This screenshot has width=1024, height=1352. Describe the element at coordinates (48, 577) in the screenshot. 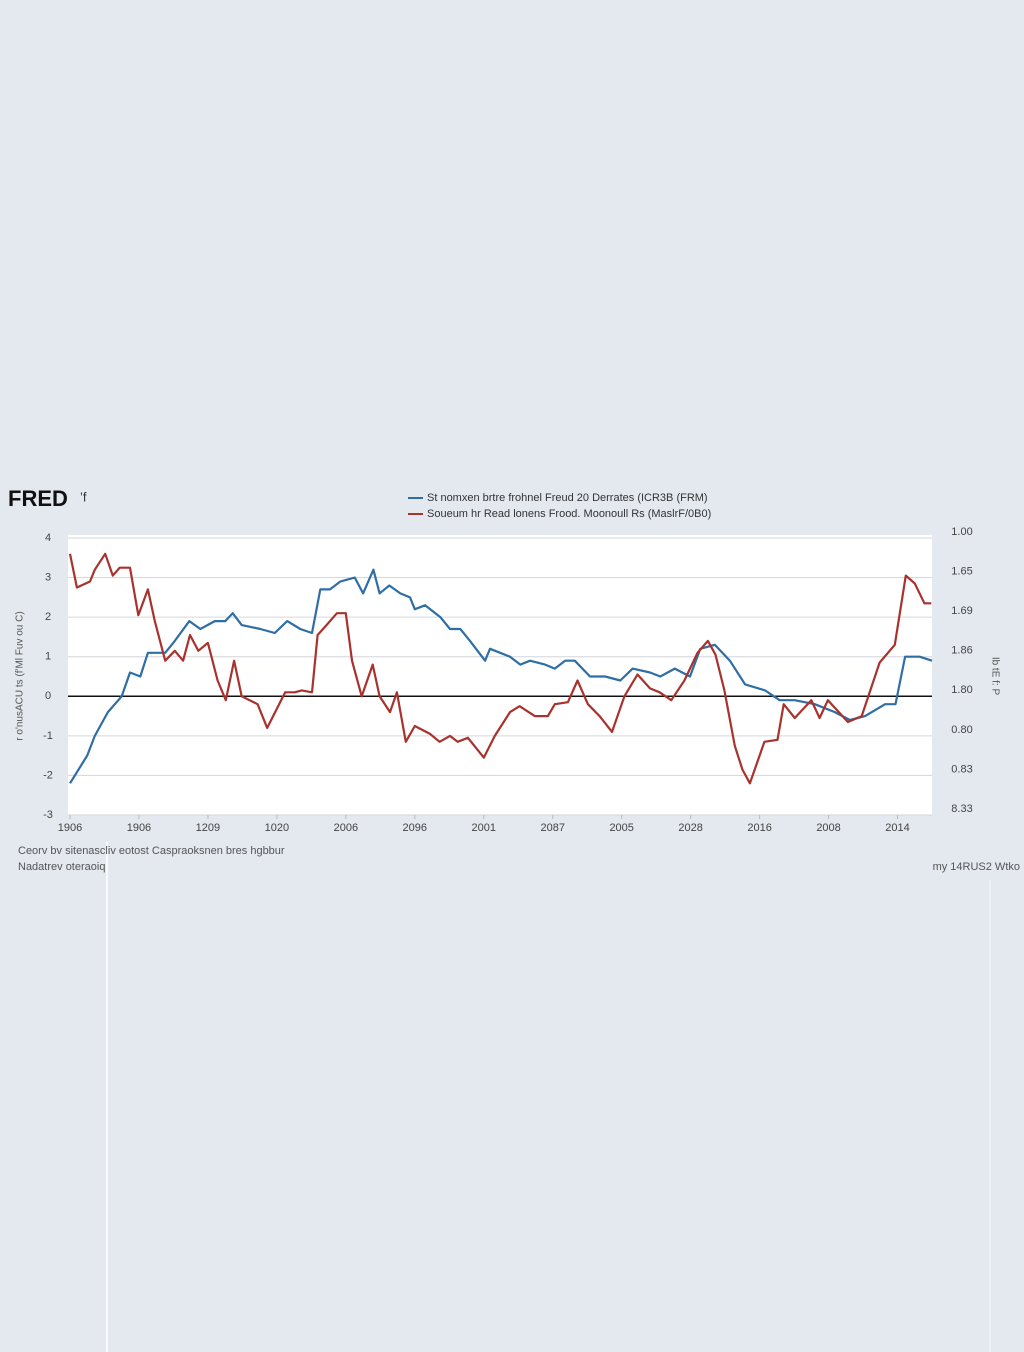

I see `y-tick-label: 3` at that location.